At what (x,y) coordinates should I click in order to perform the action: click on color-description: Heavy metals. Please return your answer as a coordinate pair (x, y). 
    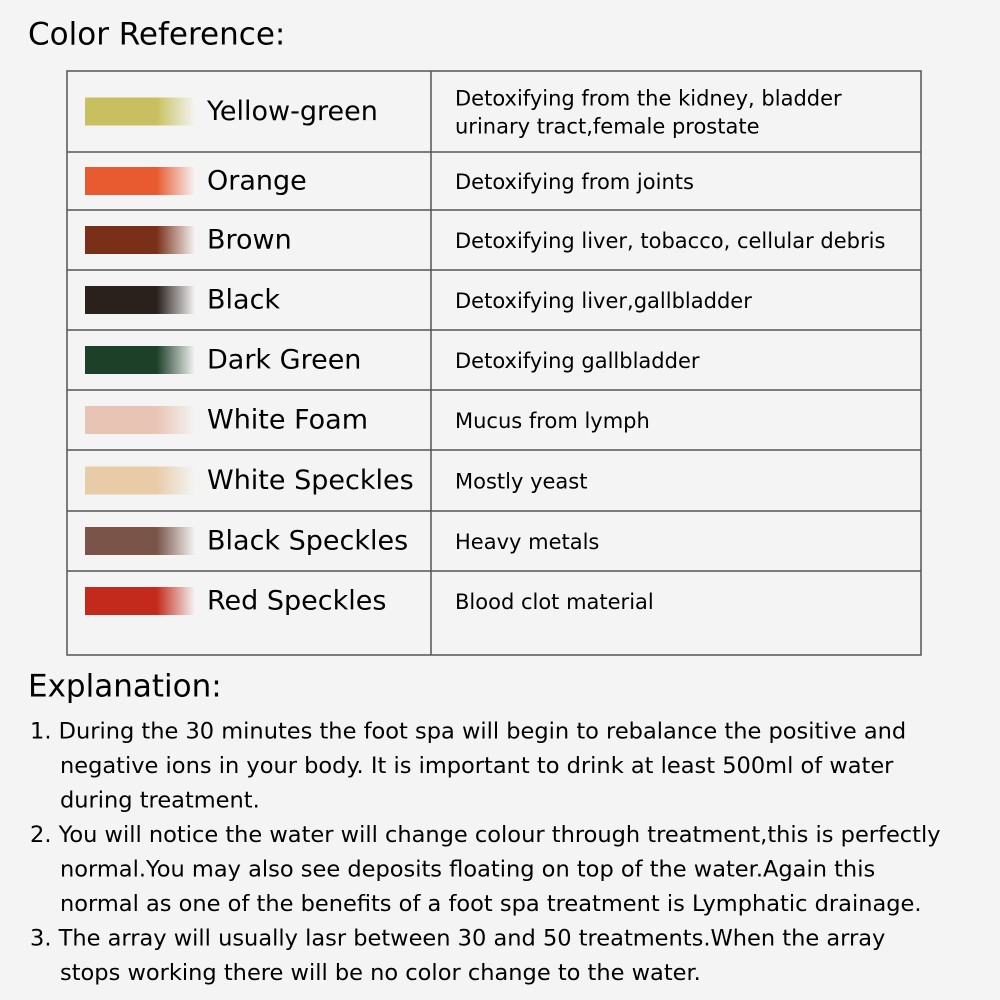
    Looking at the image, I should click on (527, 542).